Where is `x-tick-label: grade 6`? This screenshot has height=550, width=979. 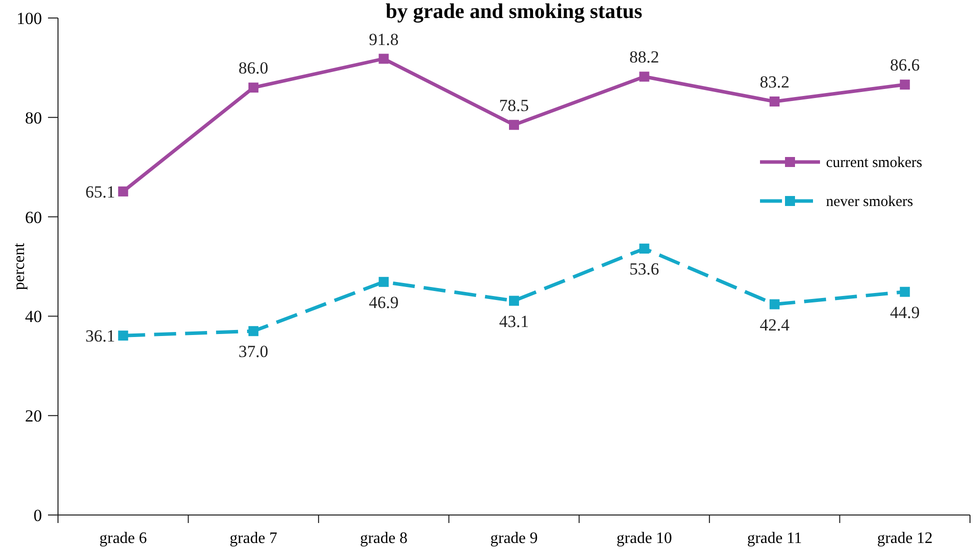
x-tick-label: grade 6 is located at coordinates (123, 538).